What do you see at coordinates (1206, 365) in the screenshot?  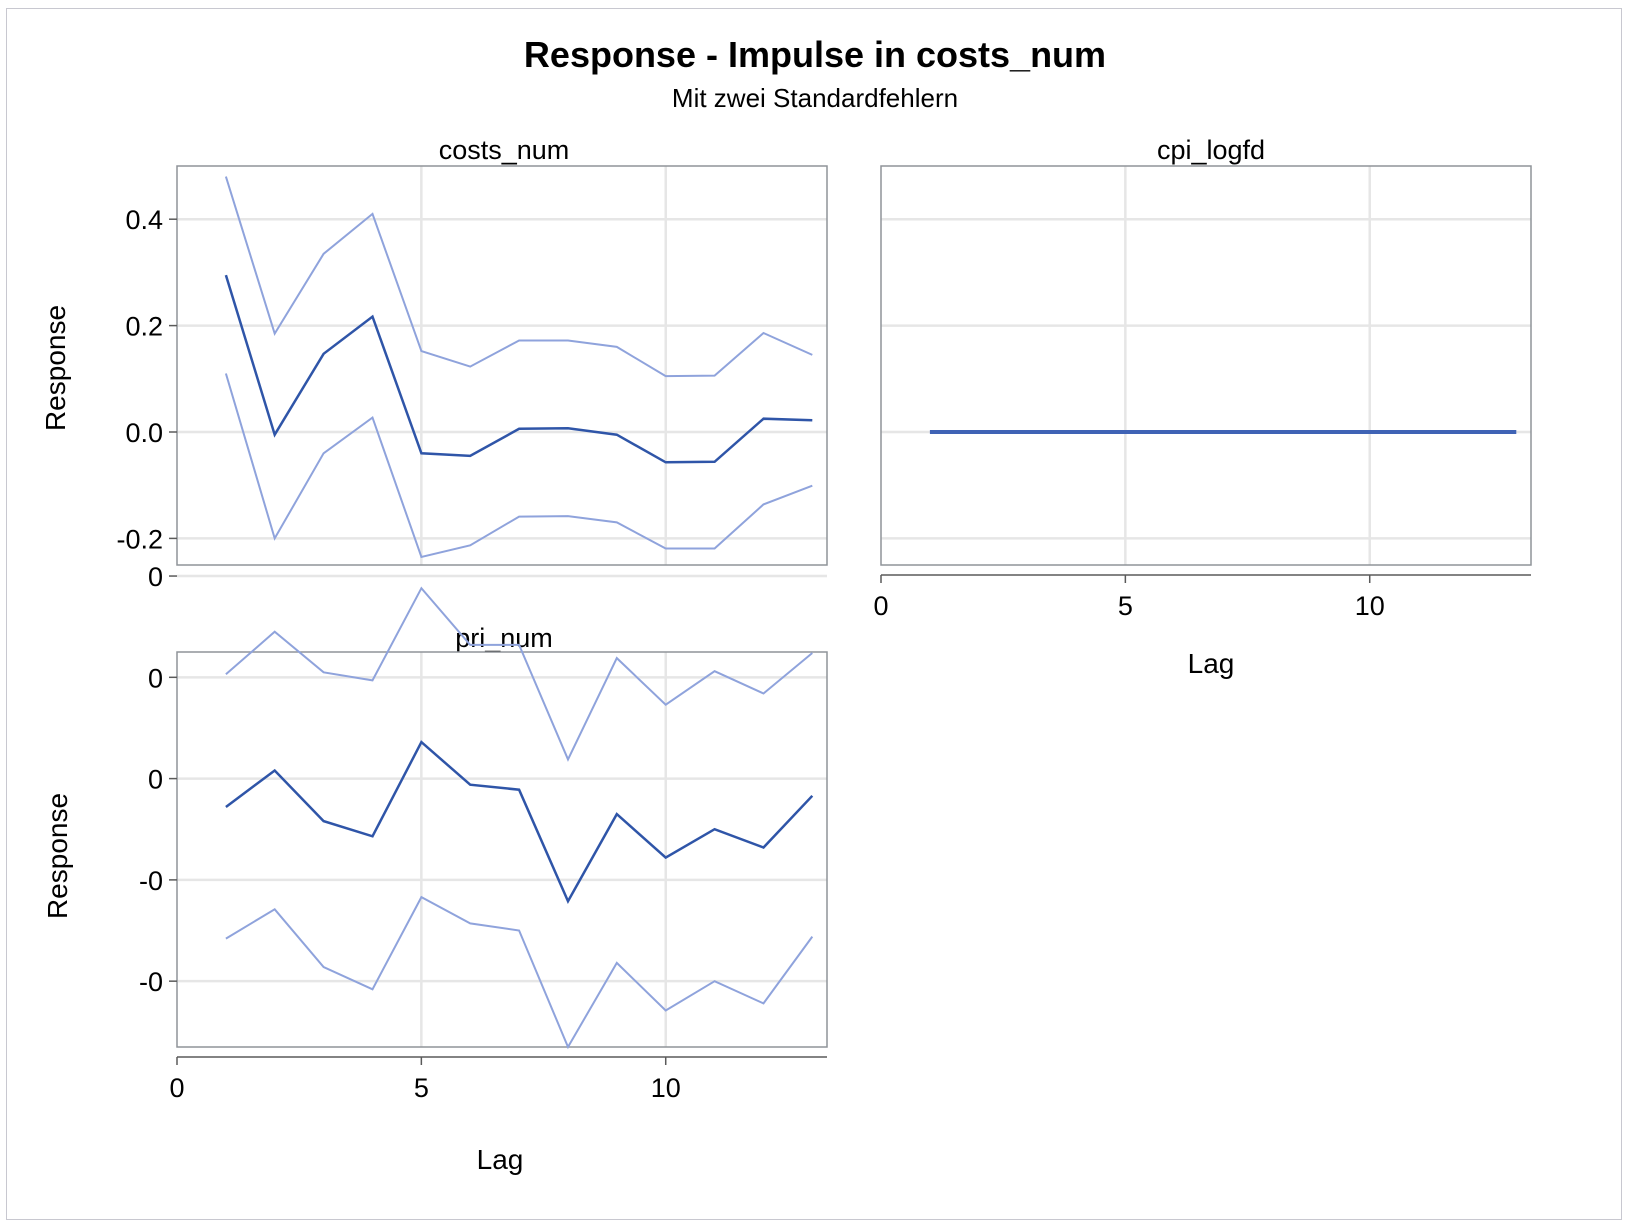 I see `plot-frame-cpi-logfd` at bounding box center [1206, 365].